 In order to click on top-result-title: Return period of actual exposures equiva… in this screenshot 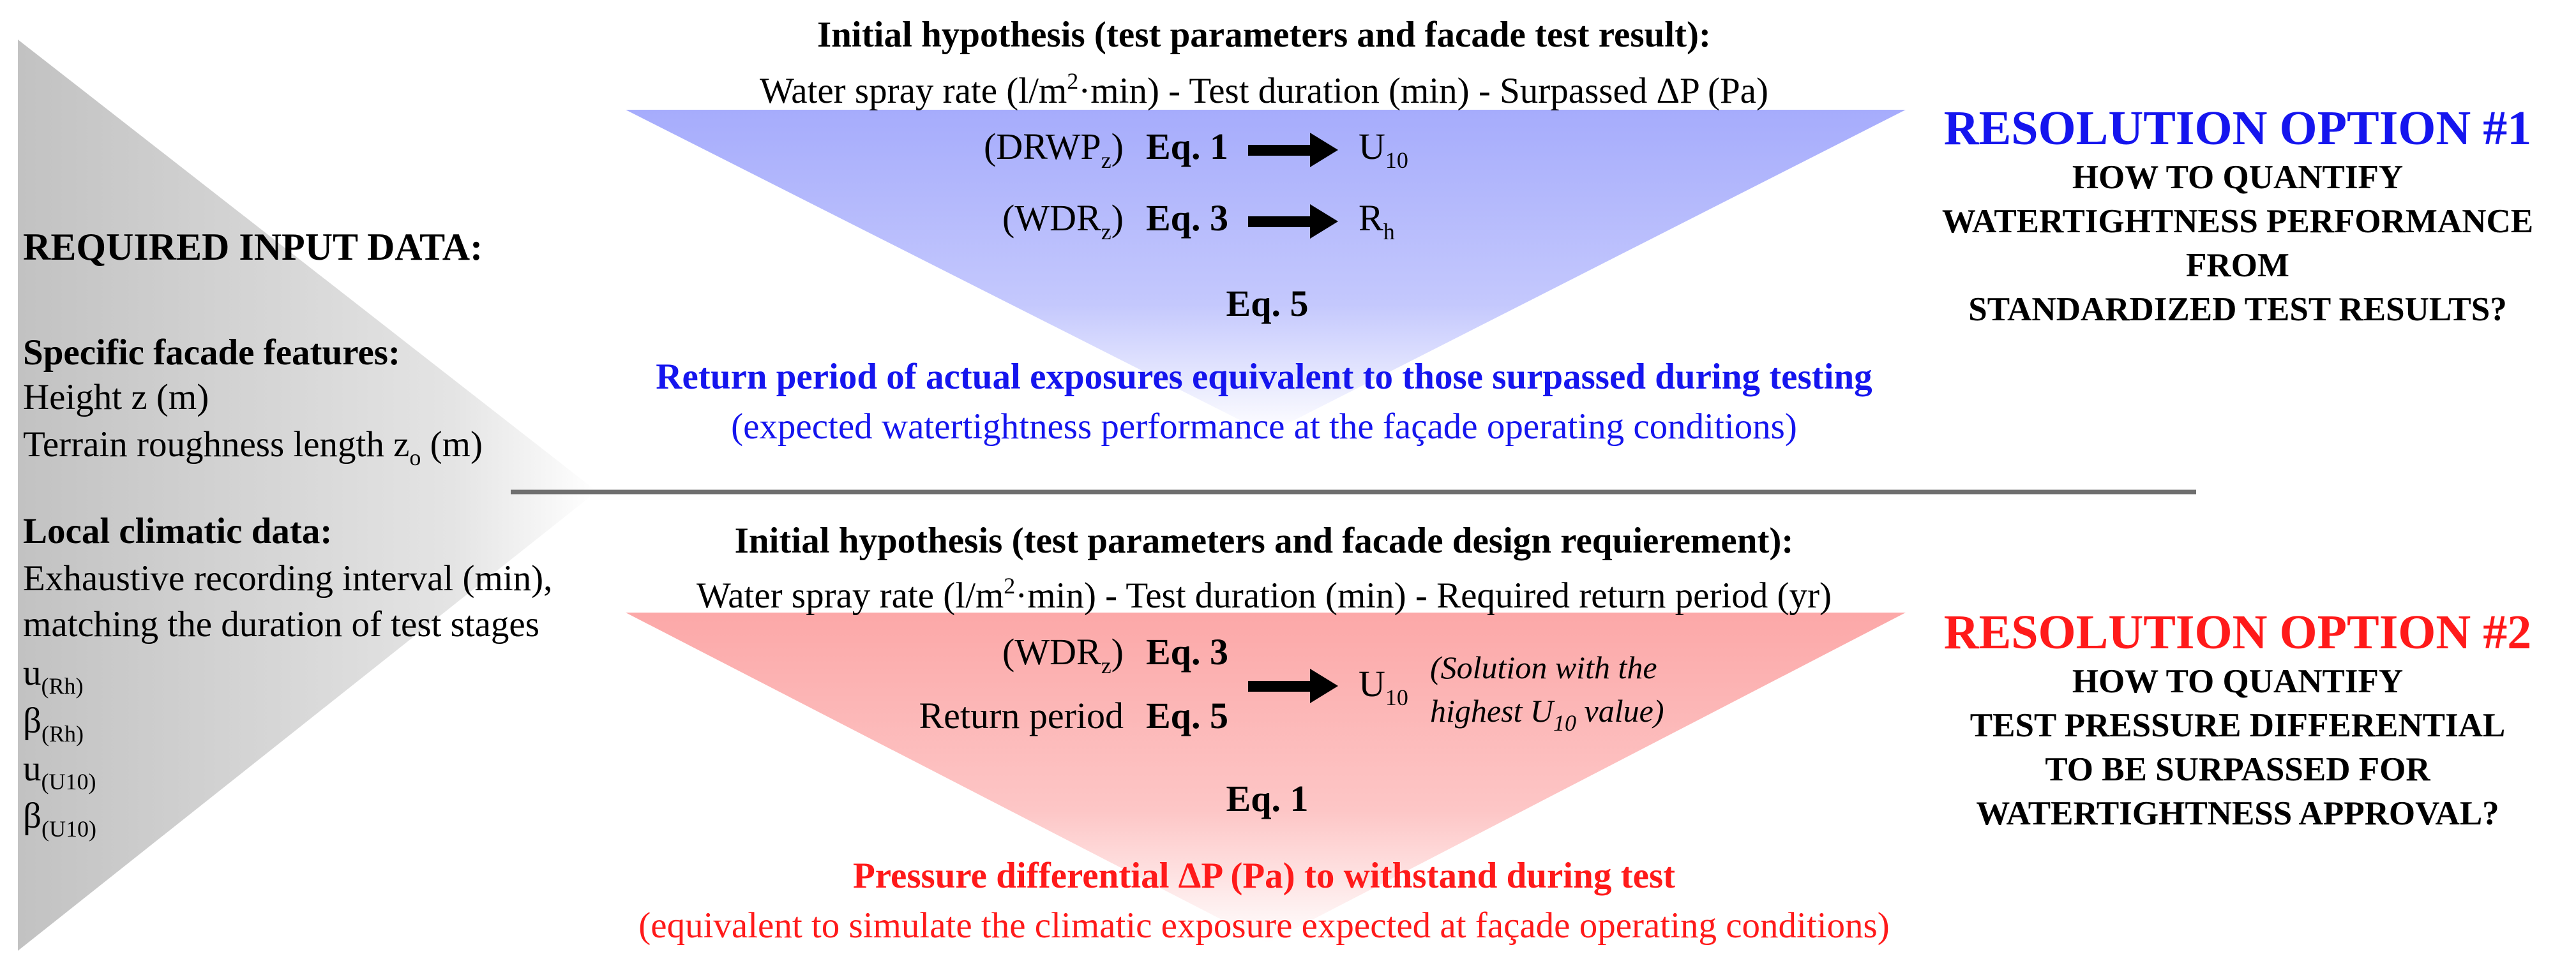, I will do `click(1264, 377)`.